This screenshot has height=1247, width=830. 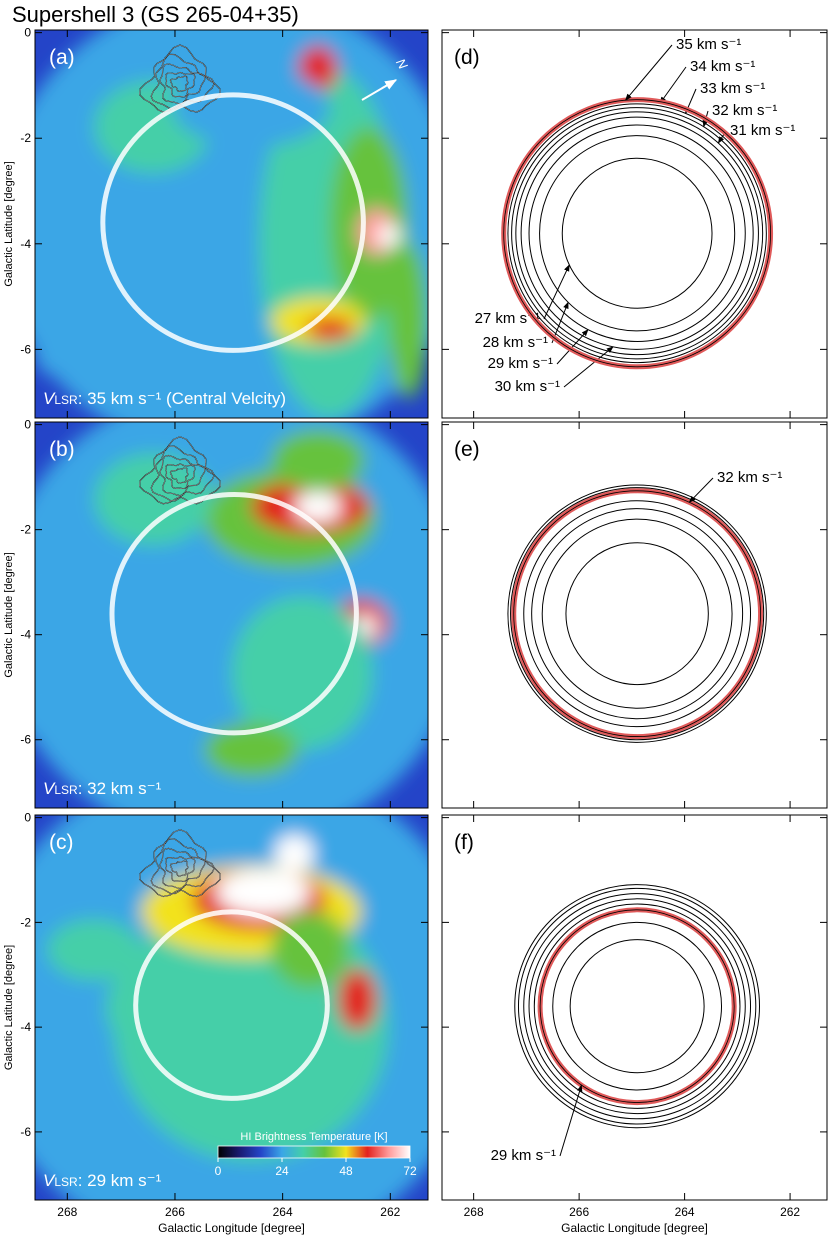 What do you see at coordinates (346, 1171) in the screenshot?
I see `colorbar-tick-label: 48` at bounding box center [346, 1171].